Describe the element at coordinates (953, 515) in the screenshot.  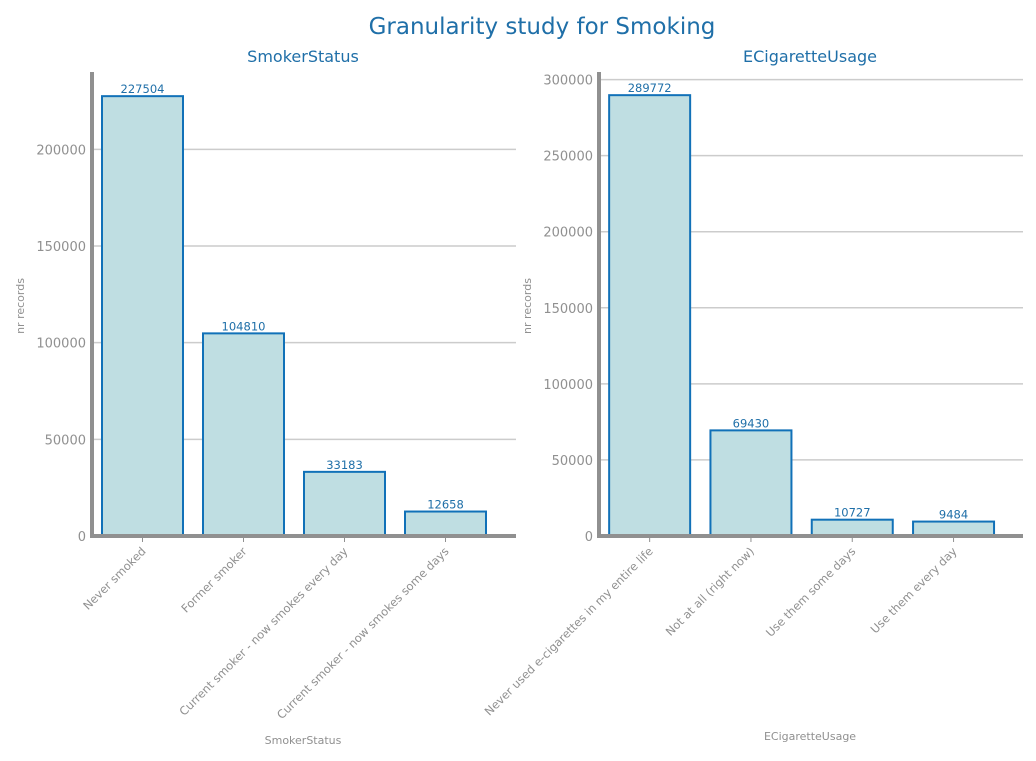
I see `data-label: 9484` at that location.